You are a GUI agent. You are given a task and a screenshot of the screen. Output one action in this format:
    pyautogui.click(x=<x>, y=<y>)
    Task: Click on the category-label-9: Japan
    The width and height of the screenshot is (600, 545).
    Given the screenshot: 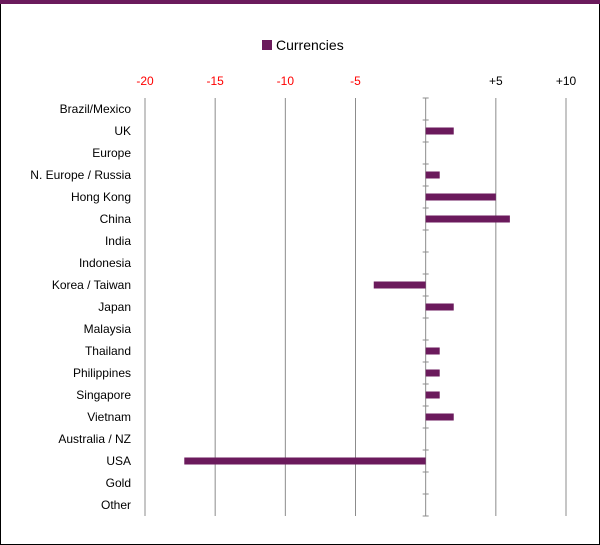 What is the action you would take?
    pyautogui.click(x=114, y=307)
    